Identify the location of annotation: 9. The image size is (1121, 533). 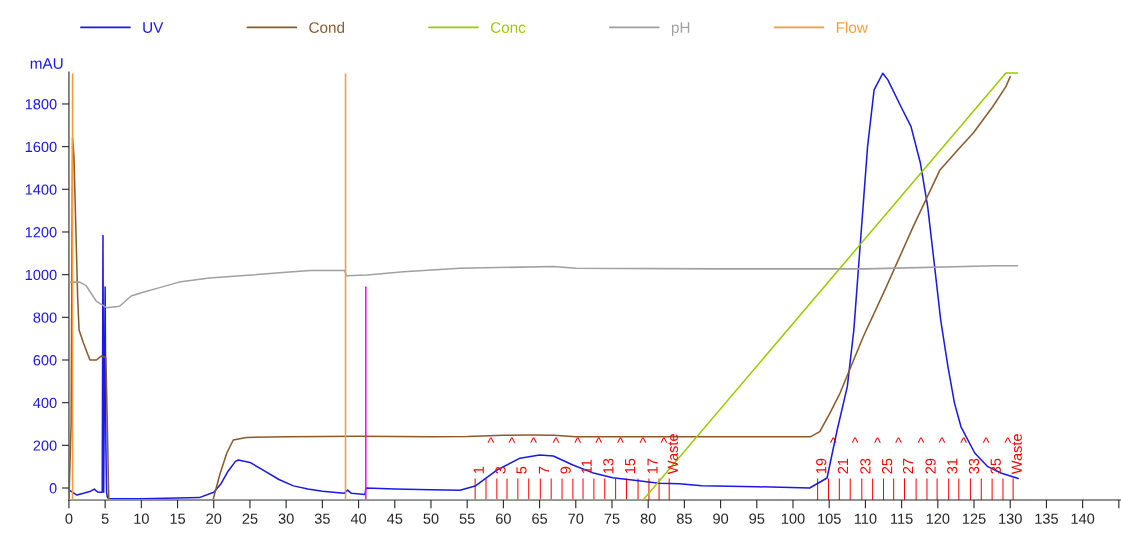
(565, 470).